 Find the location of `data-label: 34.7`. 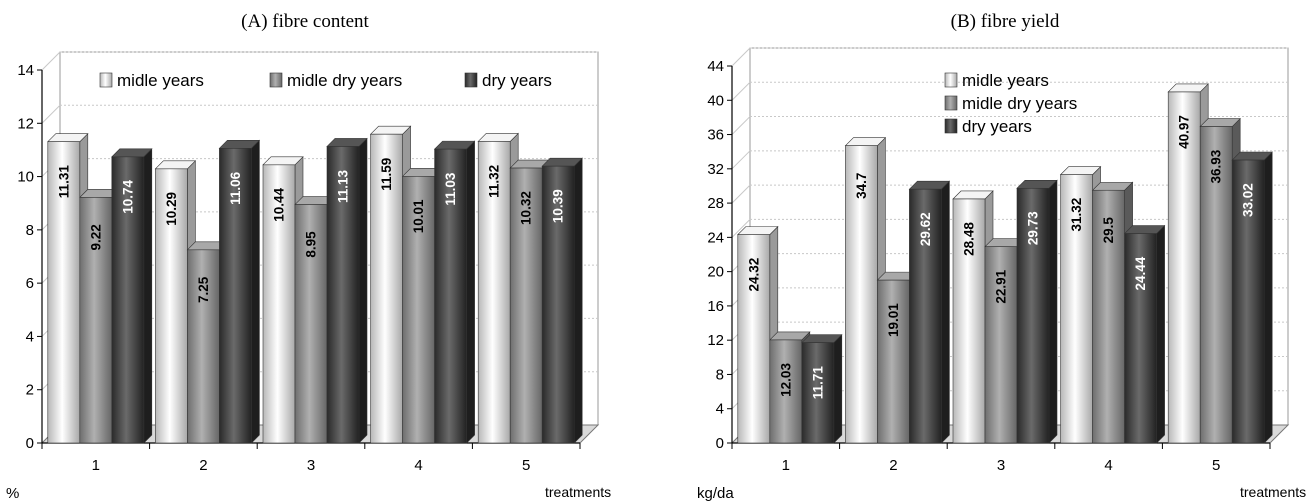

data-label: 34.7 is located at coordinates (861, 186).